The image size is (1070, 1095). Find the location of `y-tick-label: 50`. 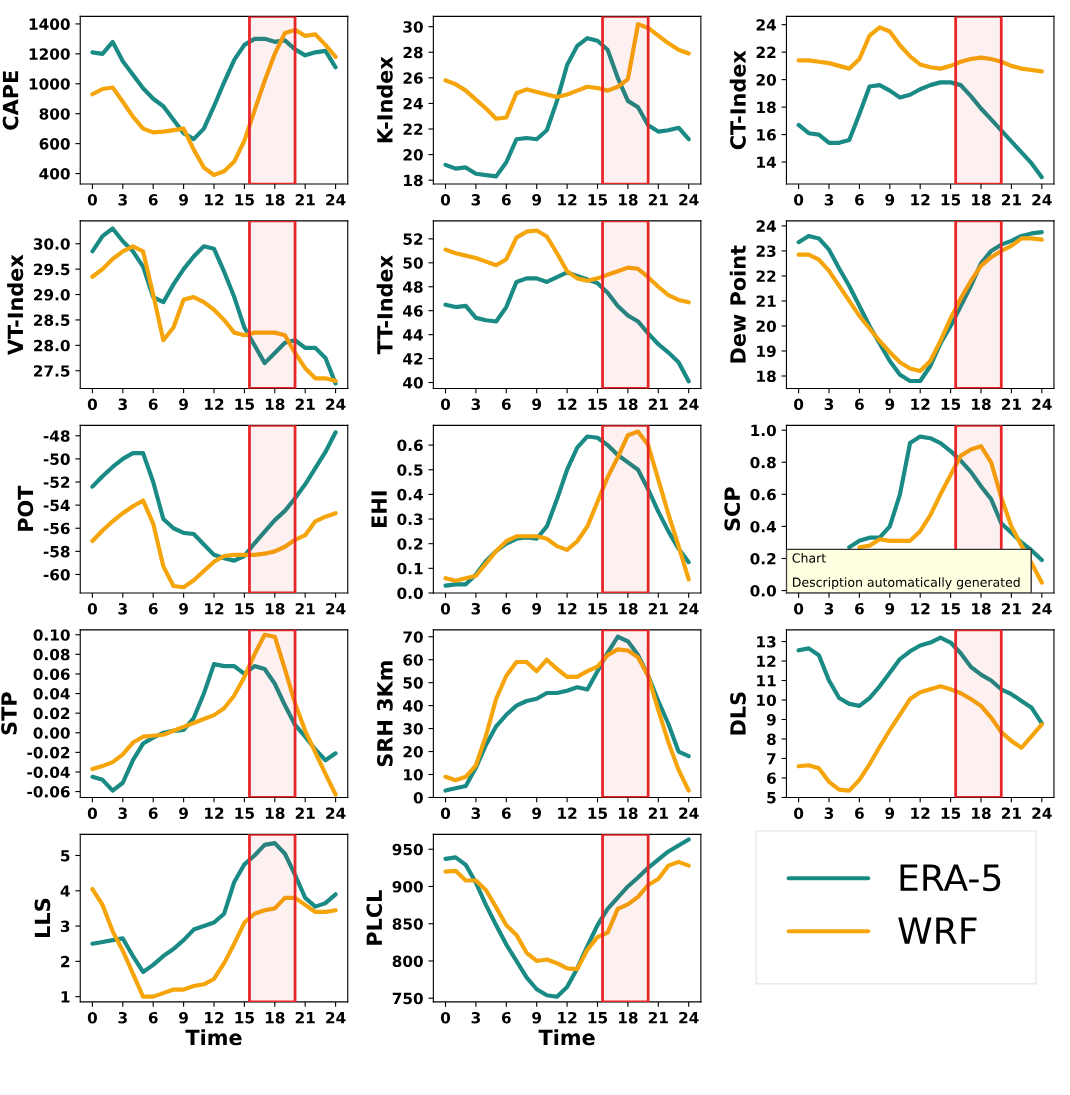

y-tick-label: 50 is located at coordinates (413, 263).